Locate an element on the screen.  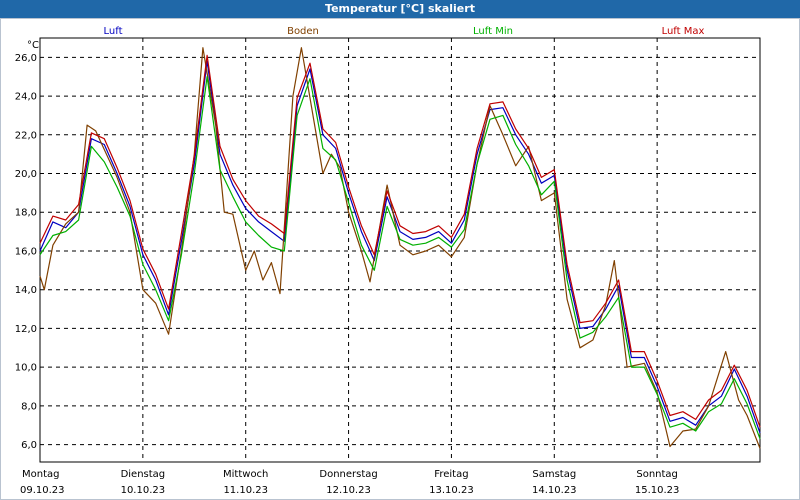
x-tick-date: 14.10.23 is located at coordinates (554, 490).